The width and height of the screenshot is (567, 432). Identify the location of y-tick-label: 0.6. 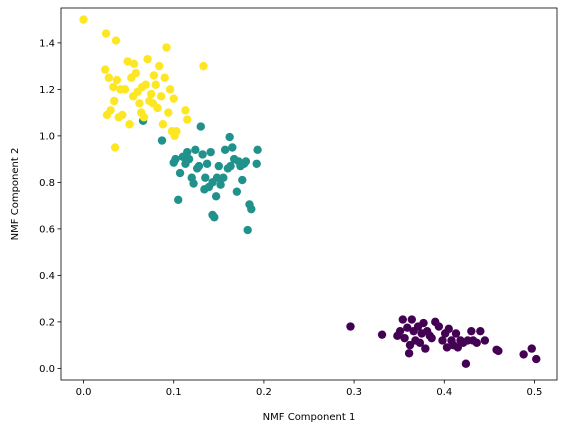
(47, 229).